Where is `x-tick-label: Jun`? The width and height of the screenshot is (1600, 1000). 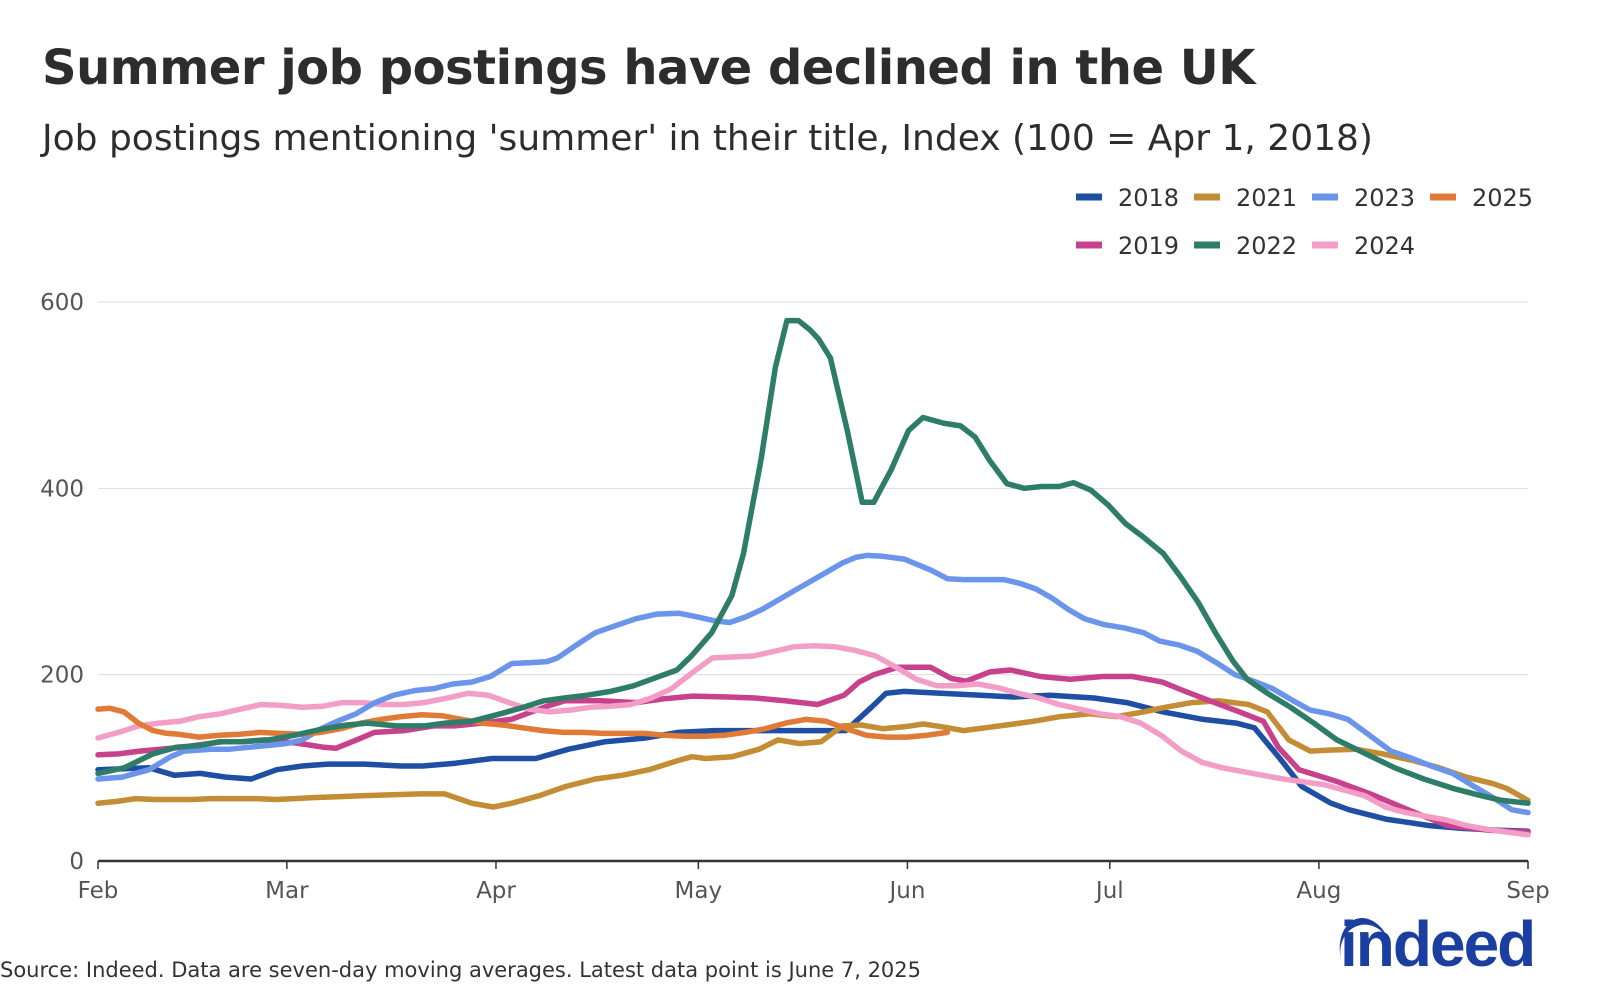
x-tick-label: Jun is located at coordinates (906, 891).